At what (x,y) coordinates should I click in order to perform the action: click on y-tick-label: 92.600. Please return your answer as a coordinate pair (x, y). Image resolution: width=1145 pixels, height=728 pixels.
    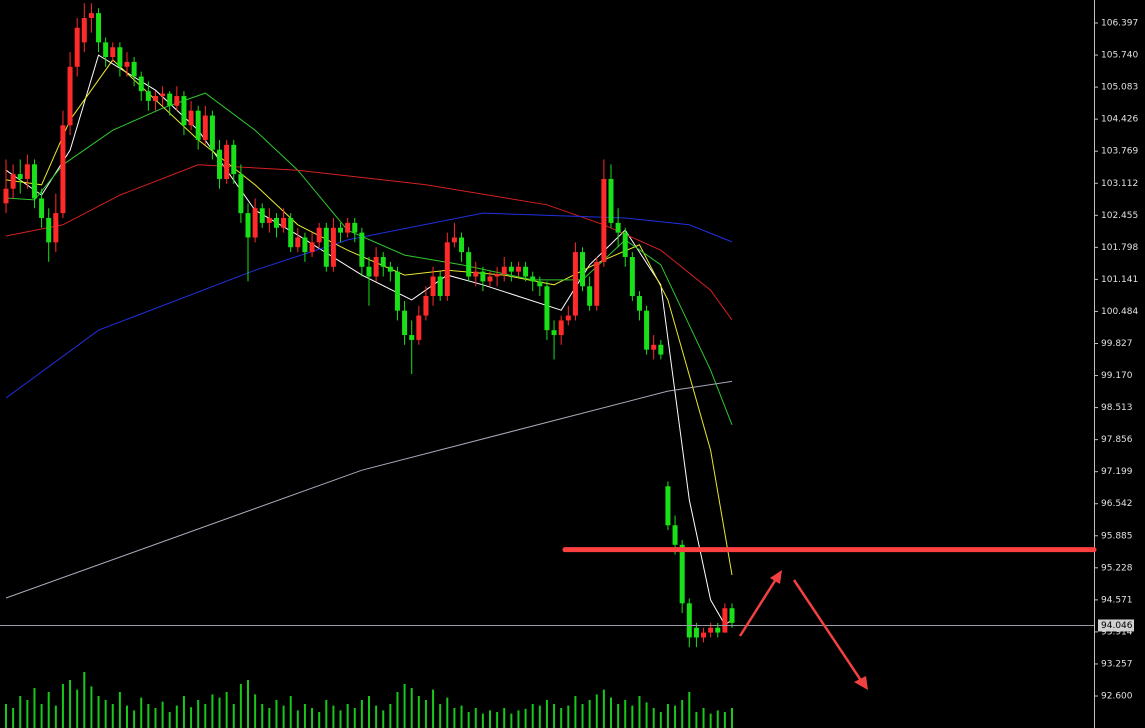
    Looking at the image, I should click on (1117, 697).